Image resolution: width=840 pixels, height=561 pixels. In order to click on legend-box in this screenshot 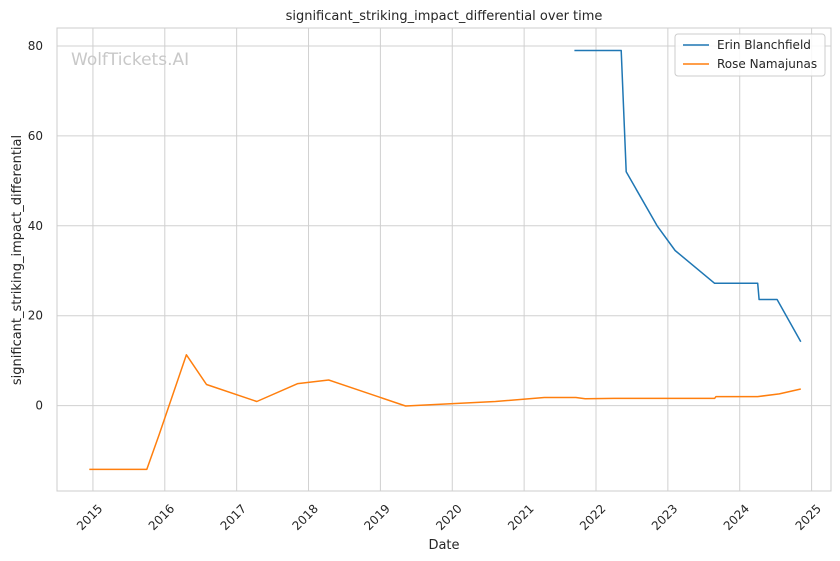, I will do `click(750, 55)`.